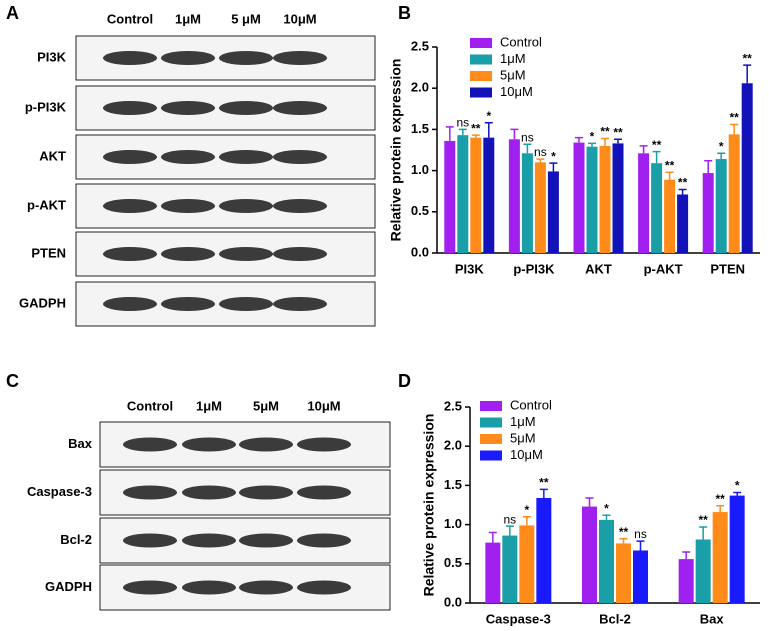 The width and height of the screenshot is (769, 631). I want to click on legend-label: 10μM, so click(526, 454).